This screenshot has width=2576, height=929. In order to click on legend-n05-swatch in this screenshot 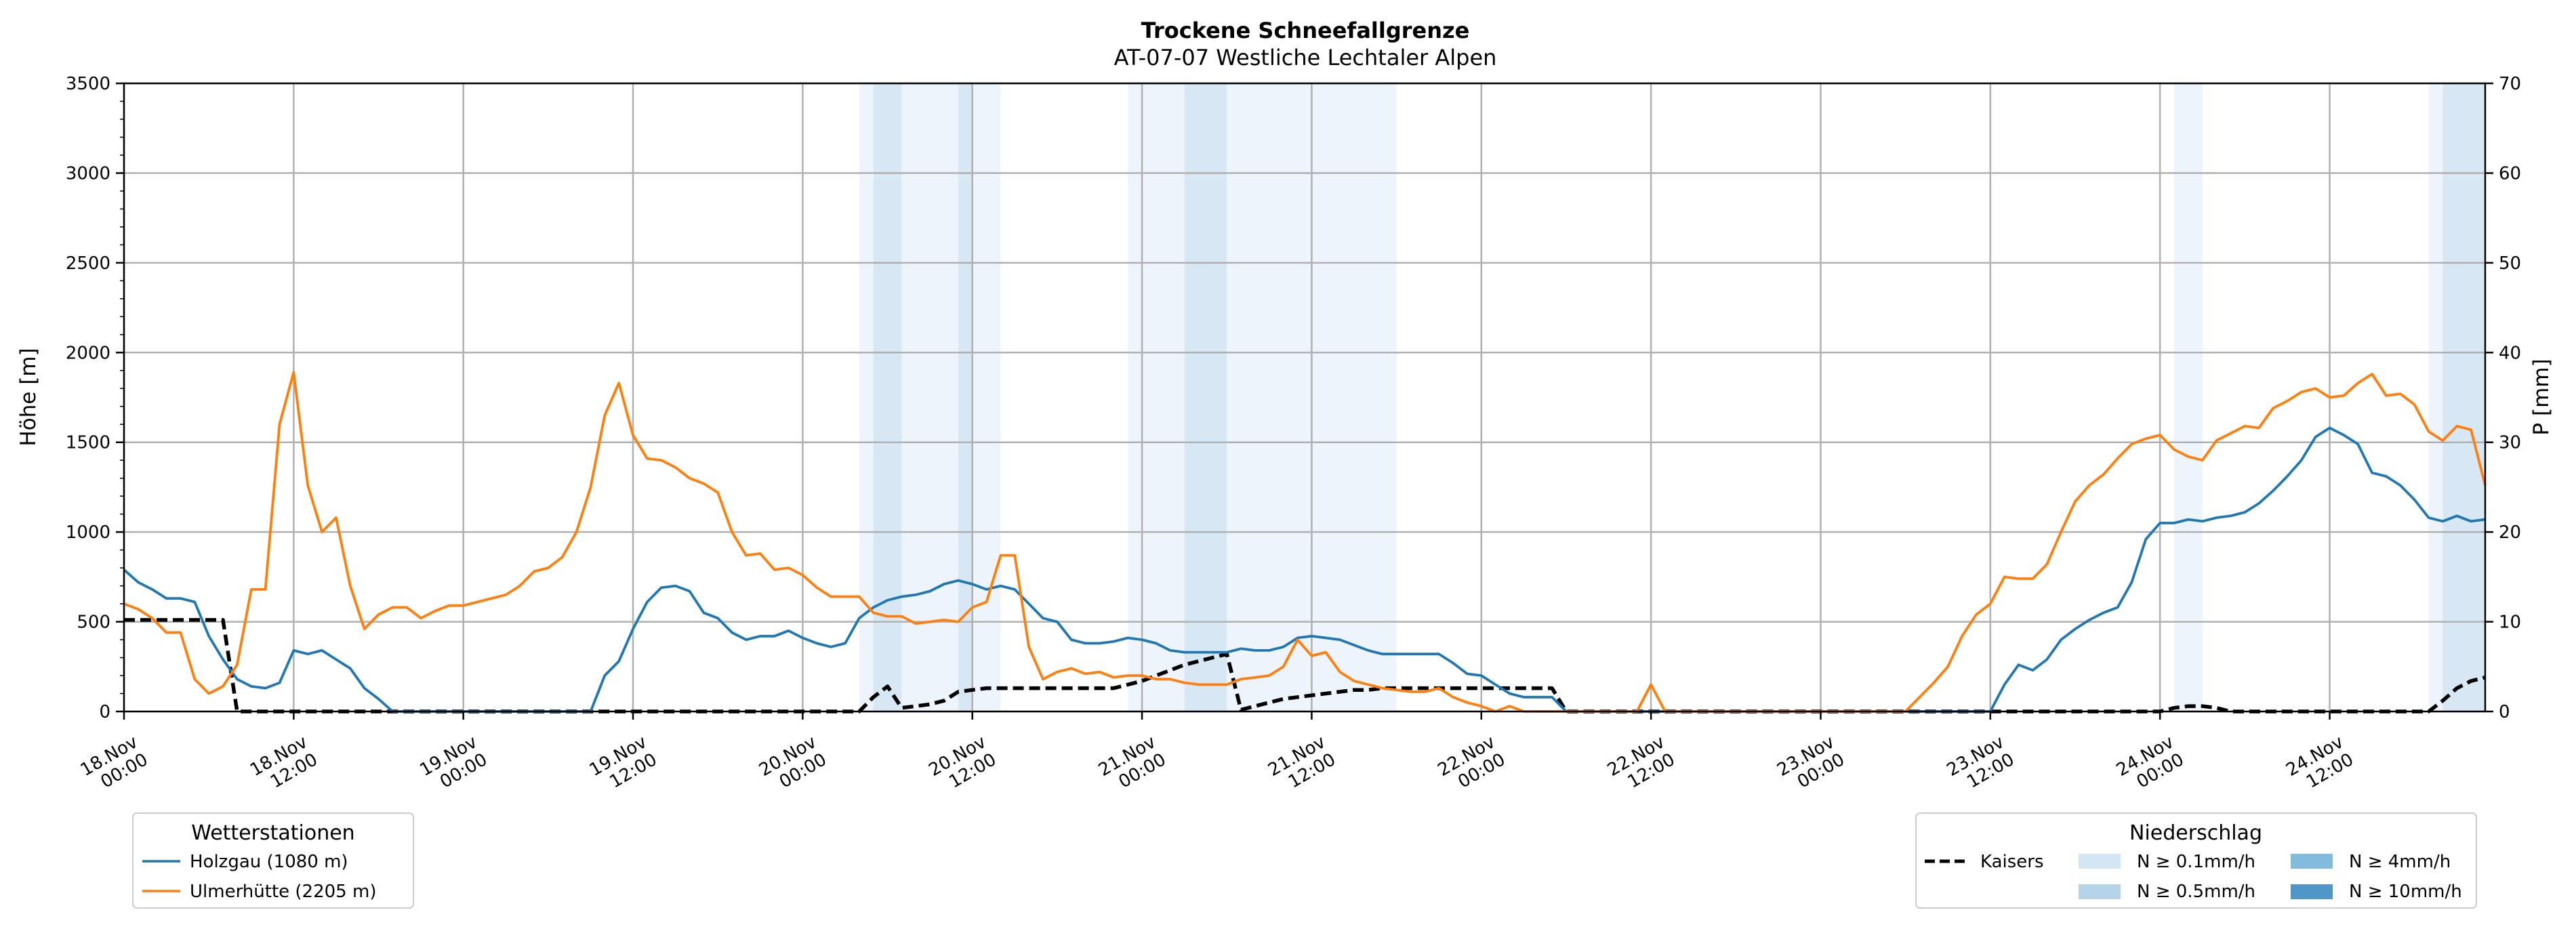, I will do `click(2100, 891)`.